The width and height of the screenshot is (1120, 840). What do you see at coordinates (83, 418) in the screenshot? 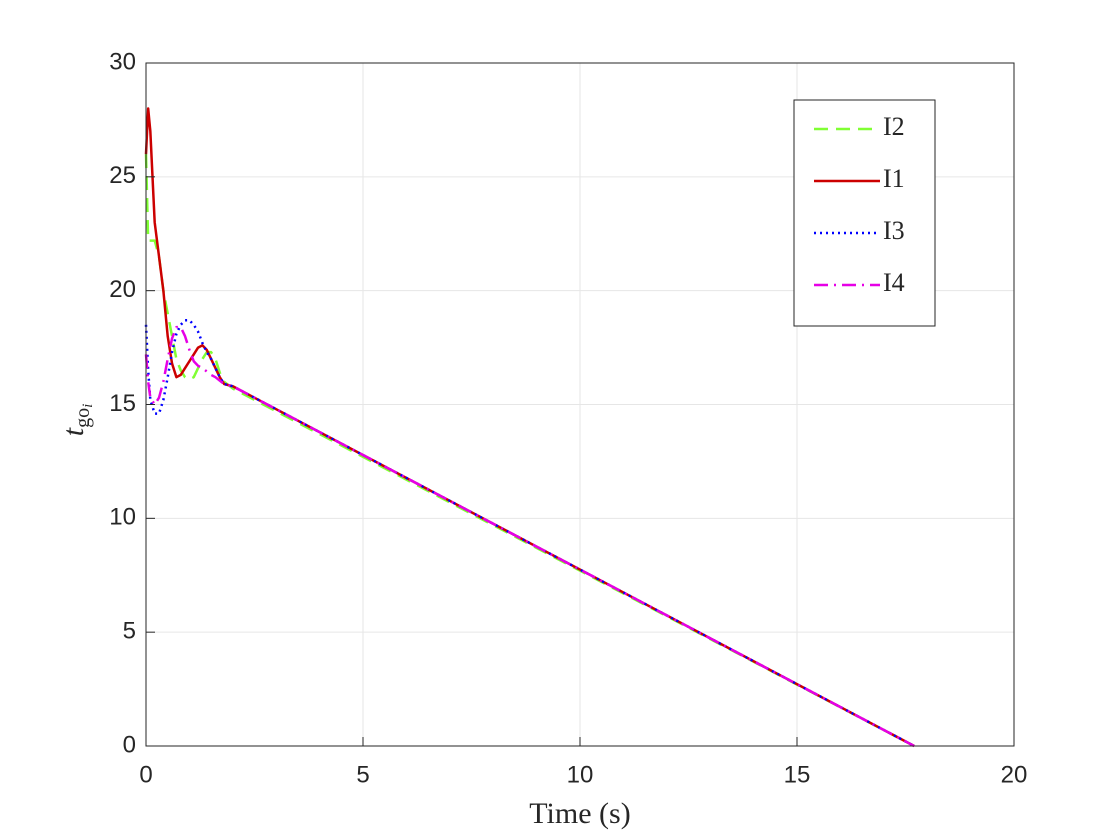
I see `y-label-sub: go` at bounding box center [83, 418].